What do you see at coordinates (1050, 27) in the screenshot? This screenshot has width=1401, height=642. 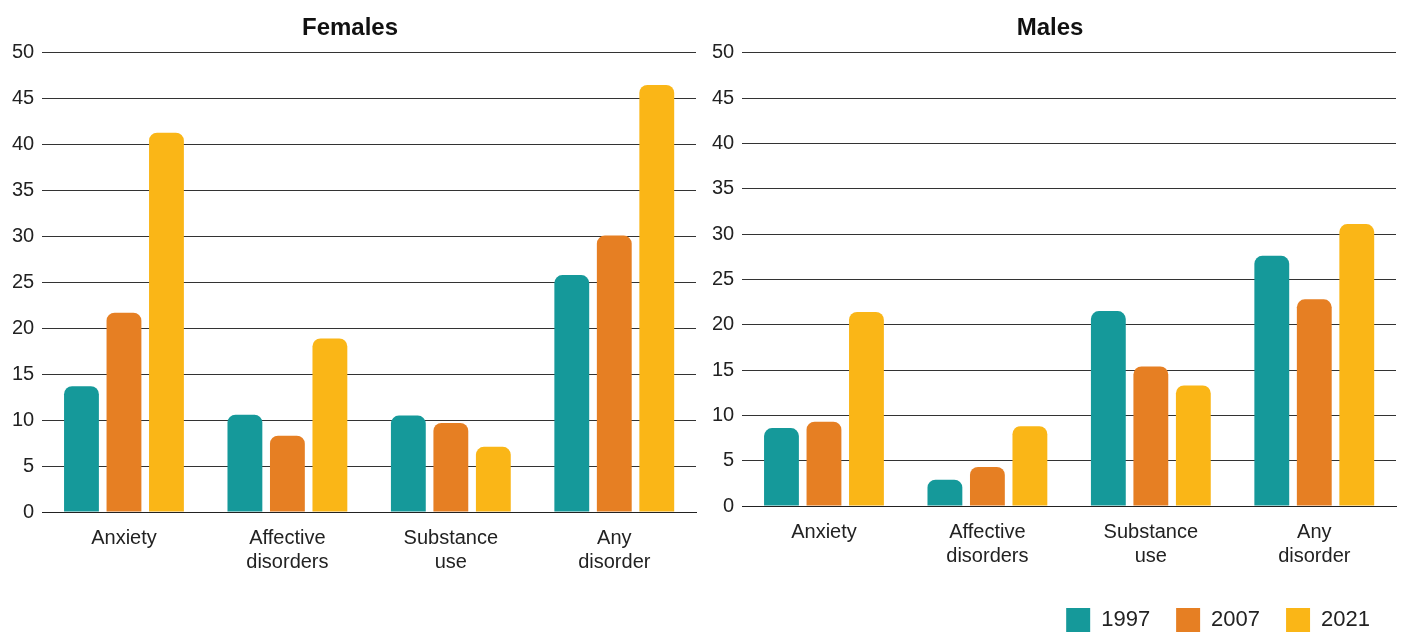 I see `chart-title: Males` at bounding box center [1050, 27].